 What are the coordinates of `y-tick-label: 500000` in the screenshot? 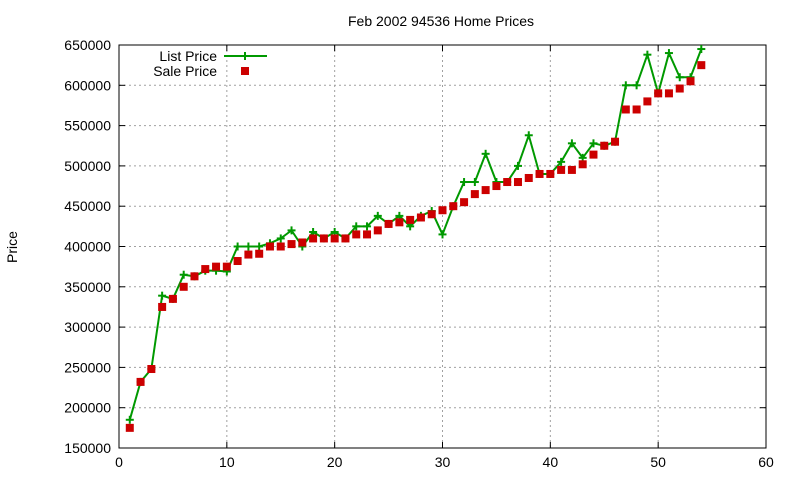 It's located at (87, 166).